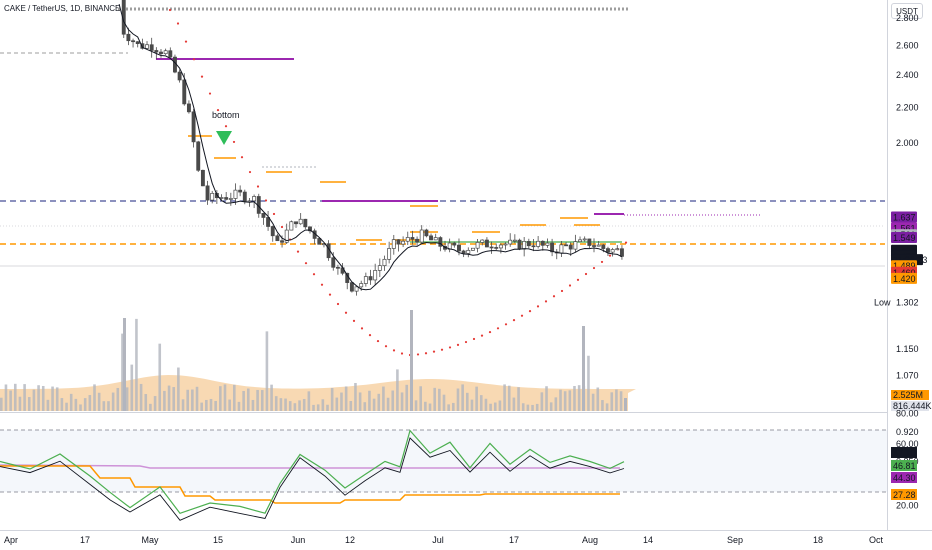 The image size is (932, 550). What do you see at coordinates (876, 540) in the screenshot?
I see `time-axis-tick-label: Oct` at bounding box center [876, 540].